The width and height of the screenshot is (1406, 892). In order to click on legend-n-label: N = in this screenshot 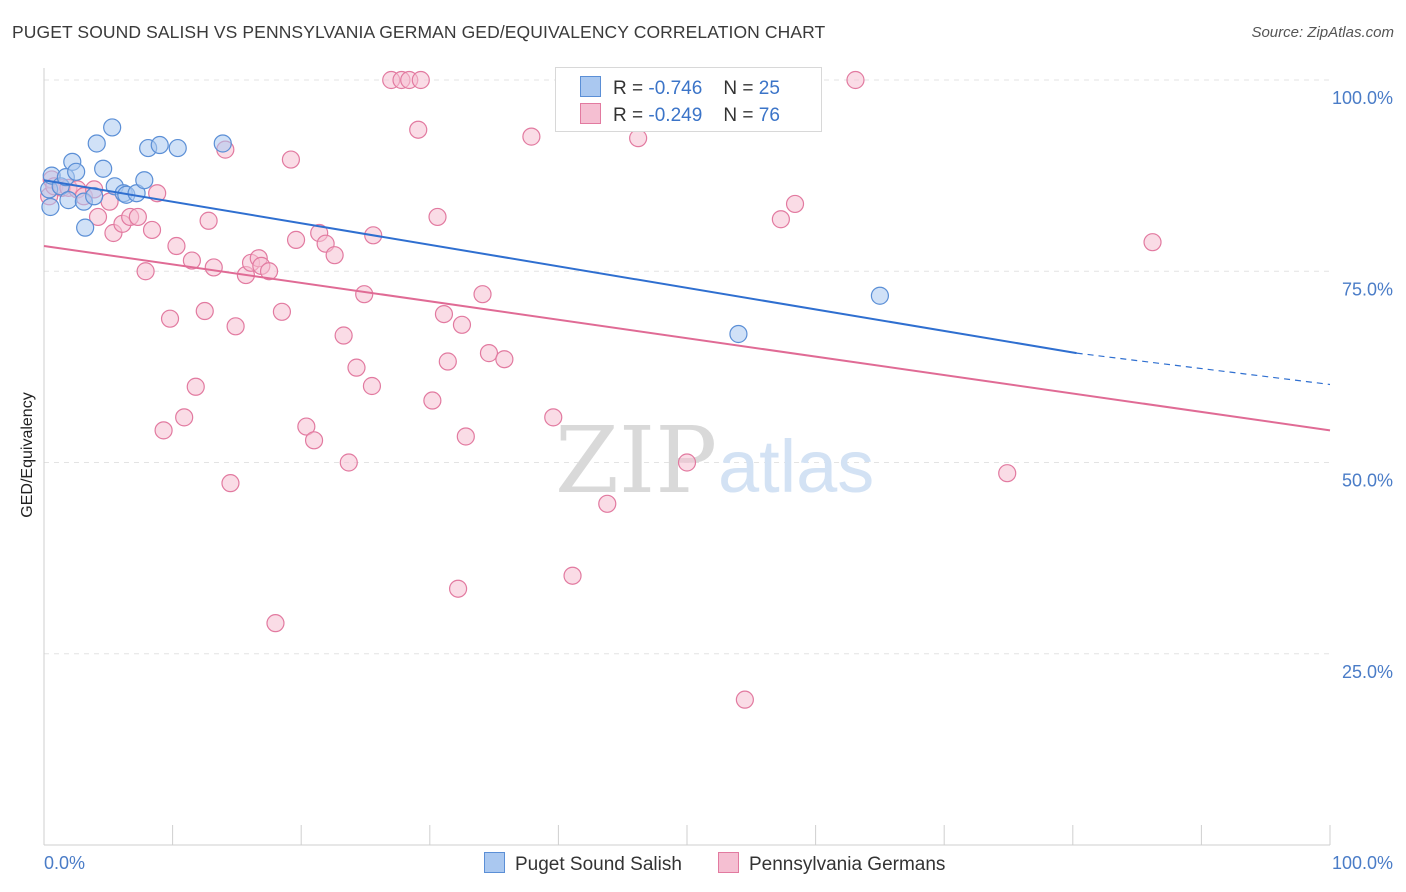, I will do `click(738, 88)`.